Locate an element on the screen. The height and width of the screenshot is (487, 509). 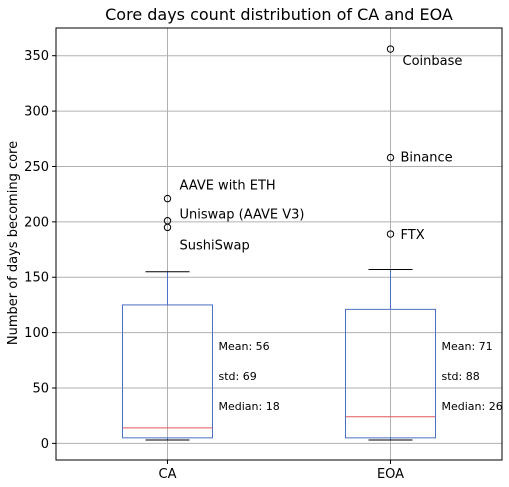
std-label: std: 88 is located at coordinates (461, 376).